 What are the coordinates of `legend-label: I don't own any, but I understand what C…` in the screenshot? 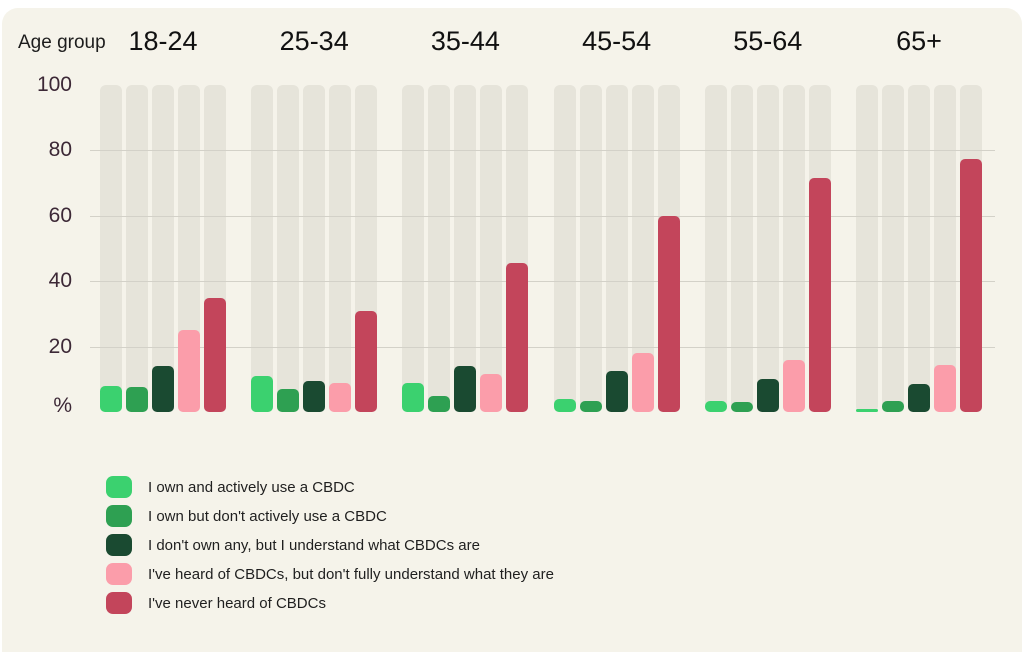 It's located at (314, 545).